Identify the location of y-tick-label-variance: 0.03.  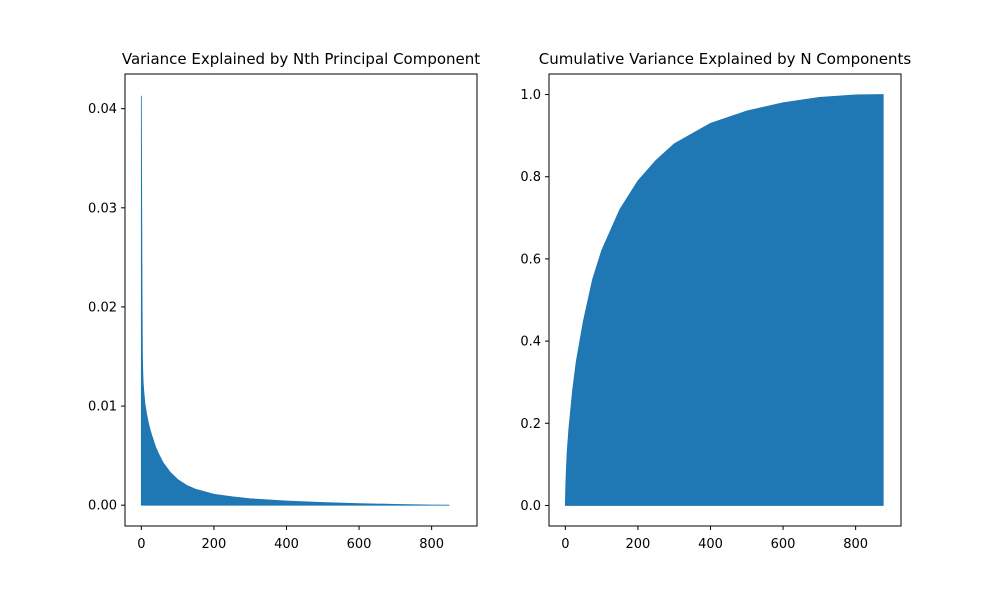
(102, 208).